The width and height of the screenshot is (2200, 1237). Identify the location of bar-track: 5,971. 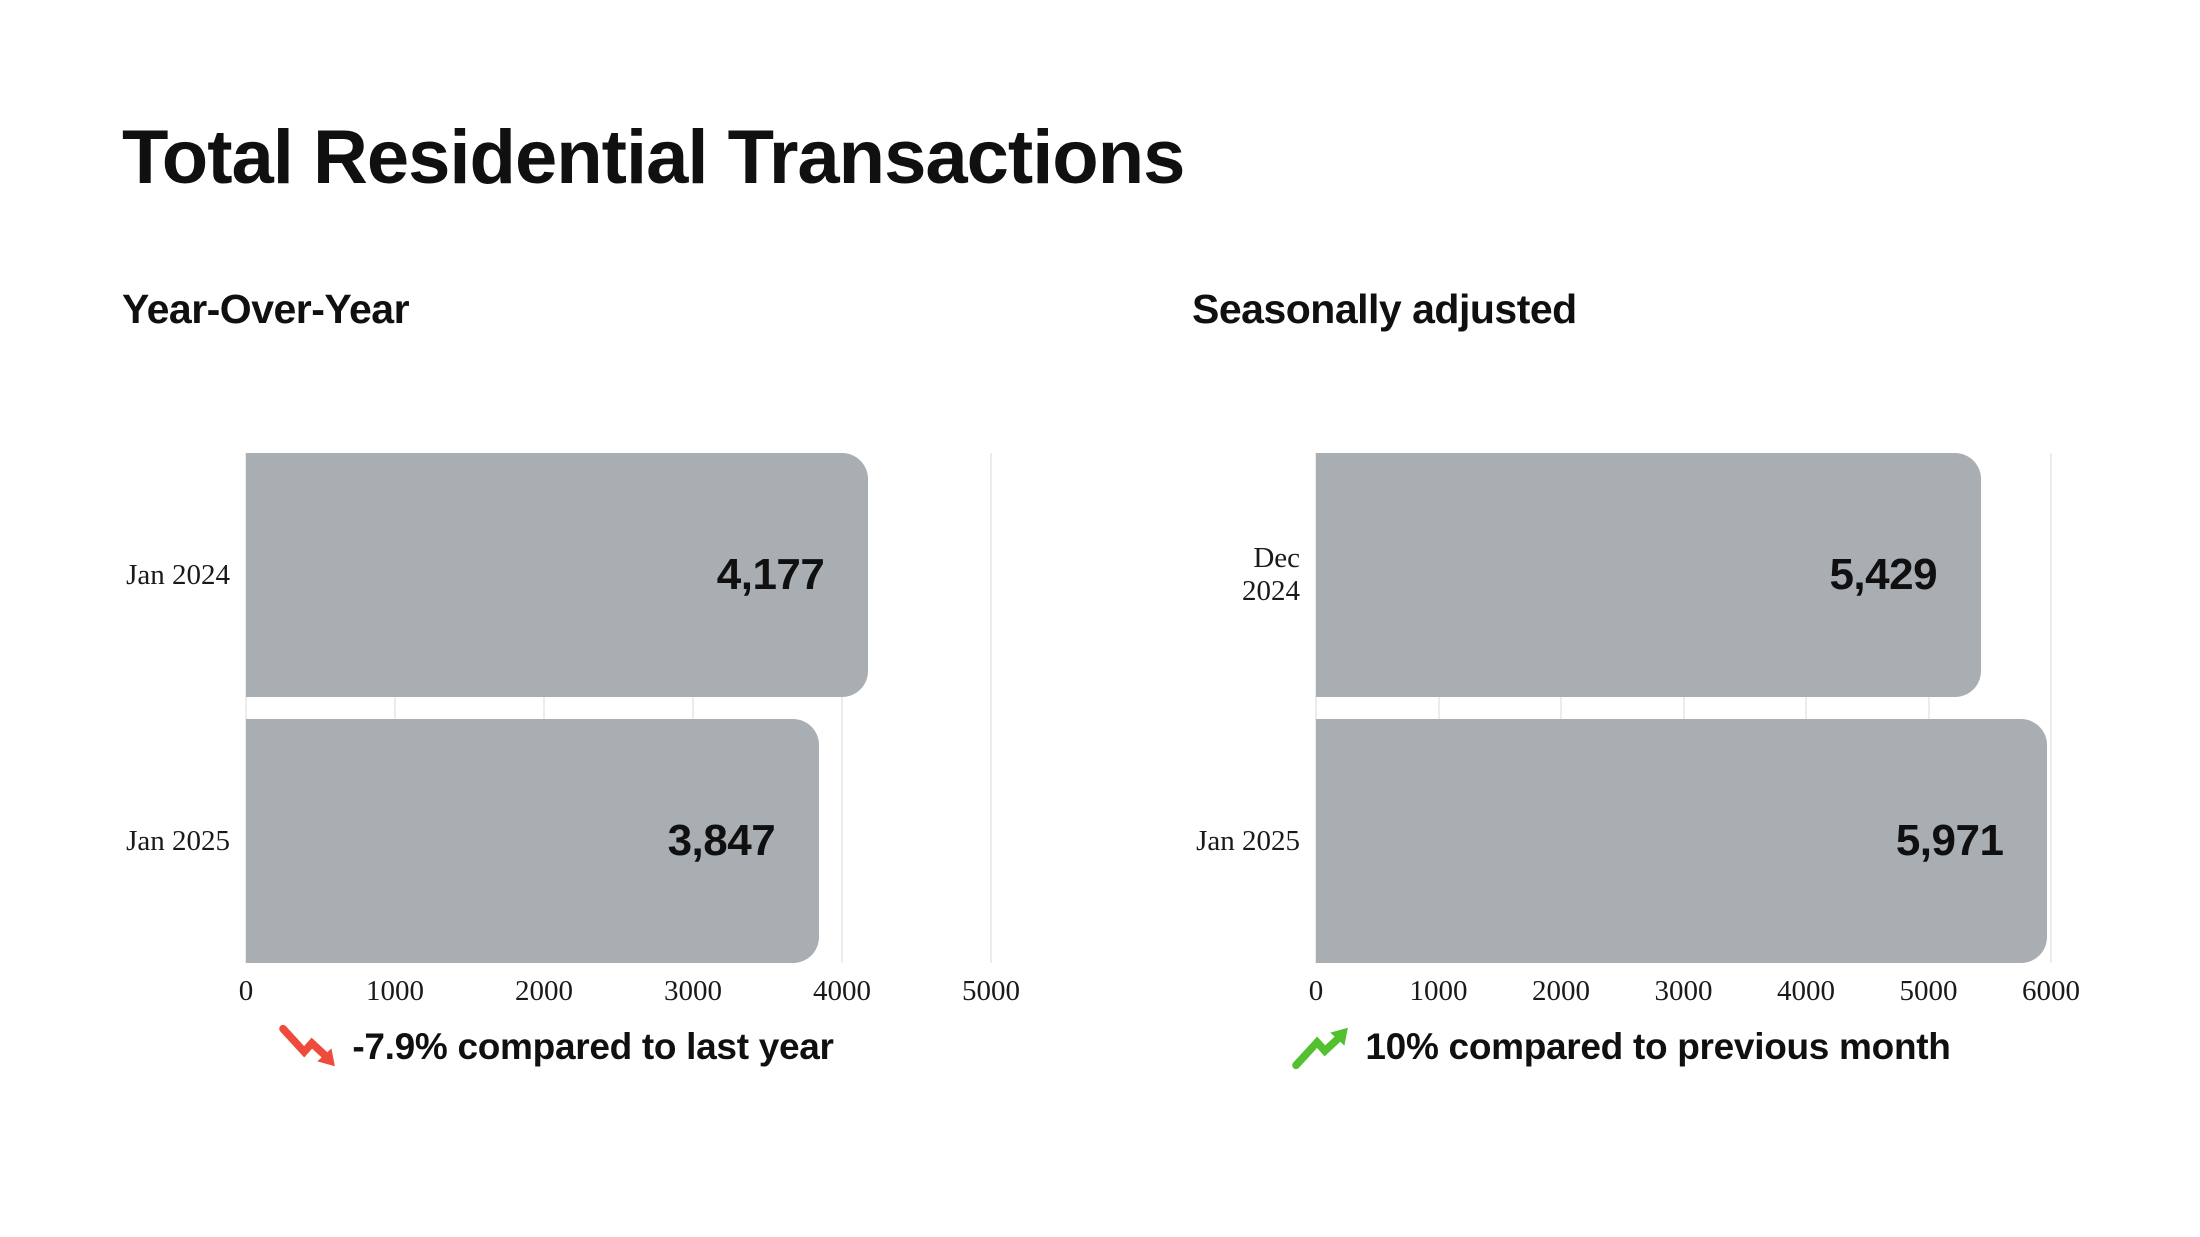
(1683, 841).